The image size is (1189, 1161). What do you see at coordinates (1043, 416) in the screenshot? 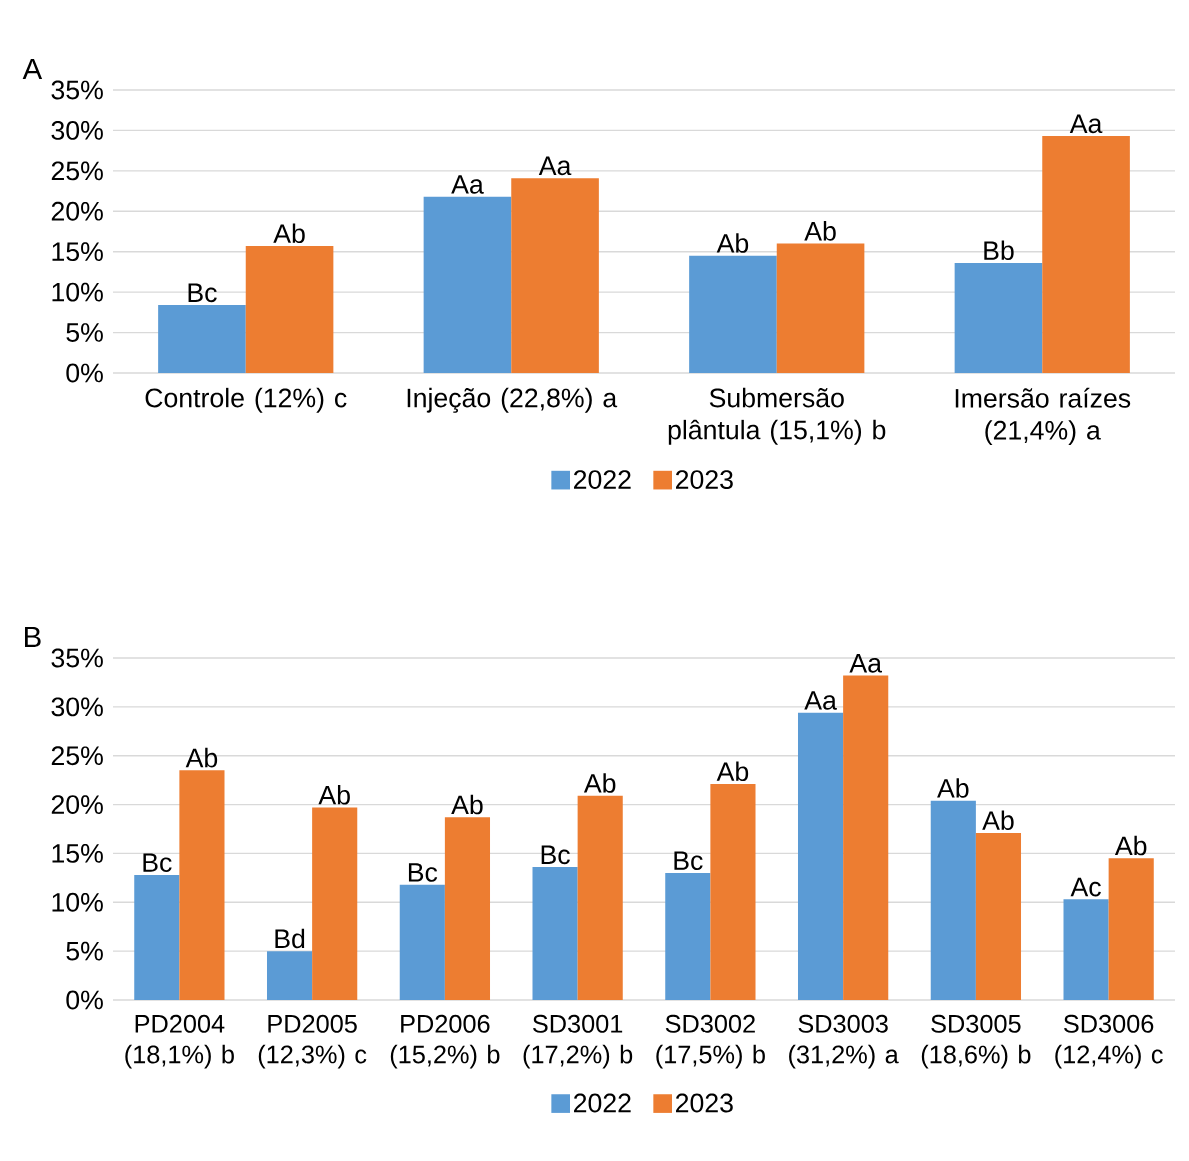
I see `x-tick-label: Imersão raízes (21,4%) a` at bounding box center [1043, 416].